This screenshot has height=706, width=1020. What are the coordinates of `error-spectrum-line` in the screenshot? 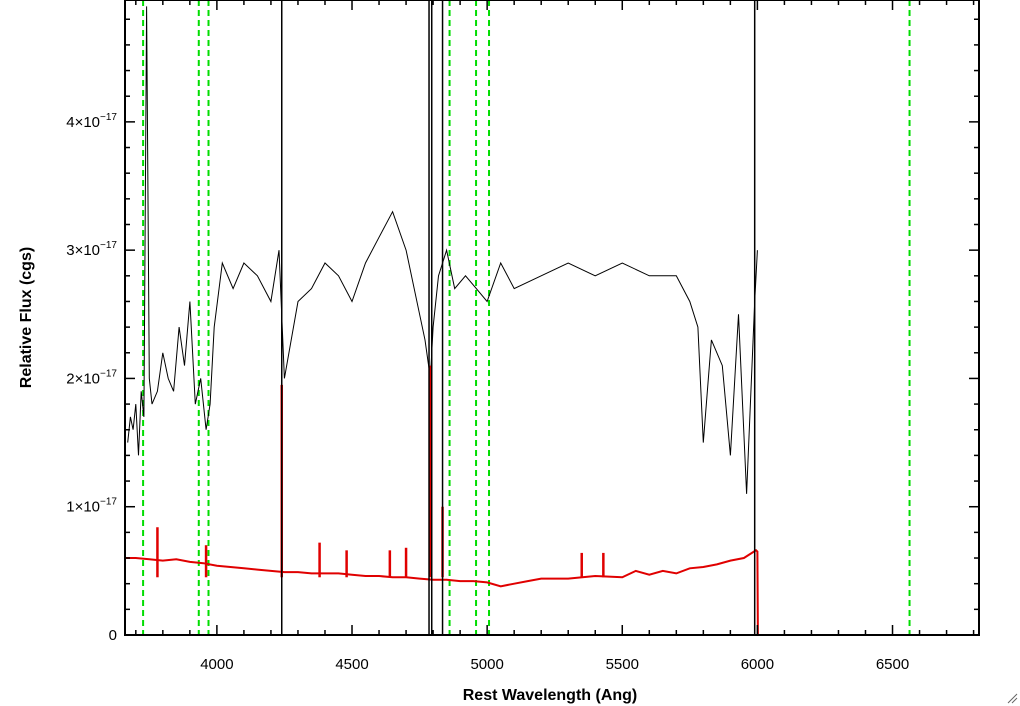 It's located at (552, 592).